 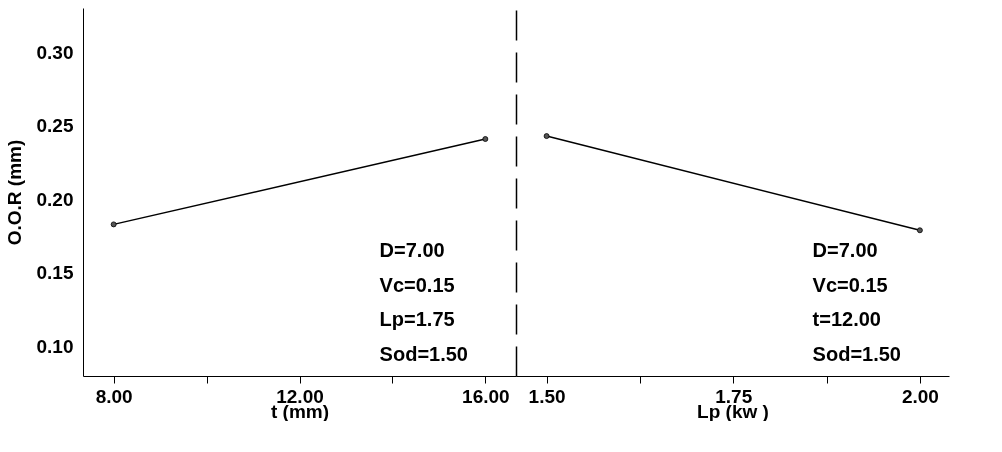 What do you see at coordinates (417, 319) in the screenshot?
I see `annotation: Lp=1.75` at bounding box center [417, 319].